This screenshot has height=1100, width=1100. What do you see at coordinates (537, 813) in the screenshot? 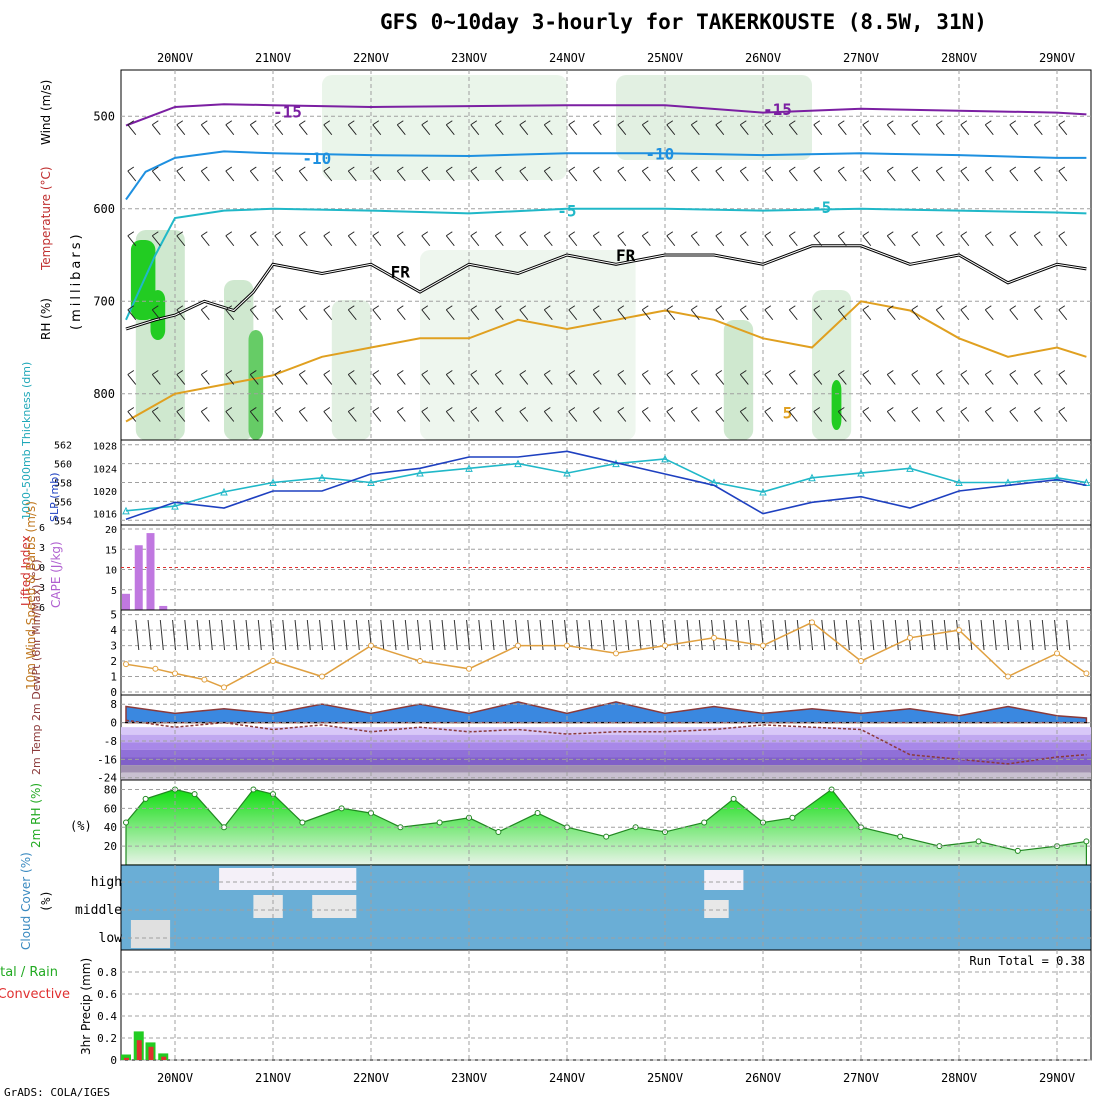
I see `rh-point` at bounding box center [537, 813].